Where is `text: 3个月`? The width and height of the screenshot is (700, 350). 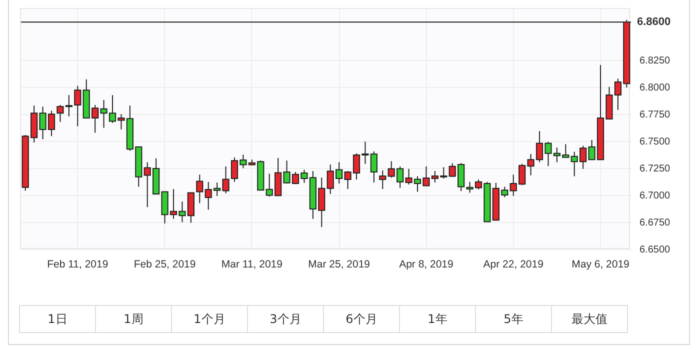 text: 3个月 is located at coordinates (285, 319).